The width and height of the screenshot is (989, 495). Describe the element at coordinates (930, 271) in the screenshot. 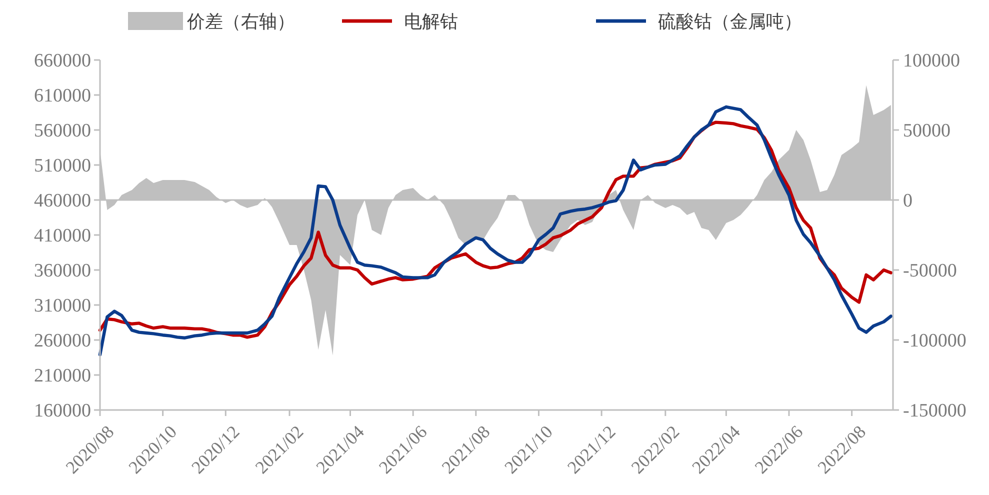

I see `y2-tick-label: -50000` at that location.